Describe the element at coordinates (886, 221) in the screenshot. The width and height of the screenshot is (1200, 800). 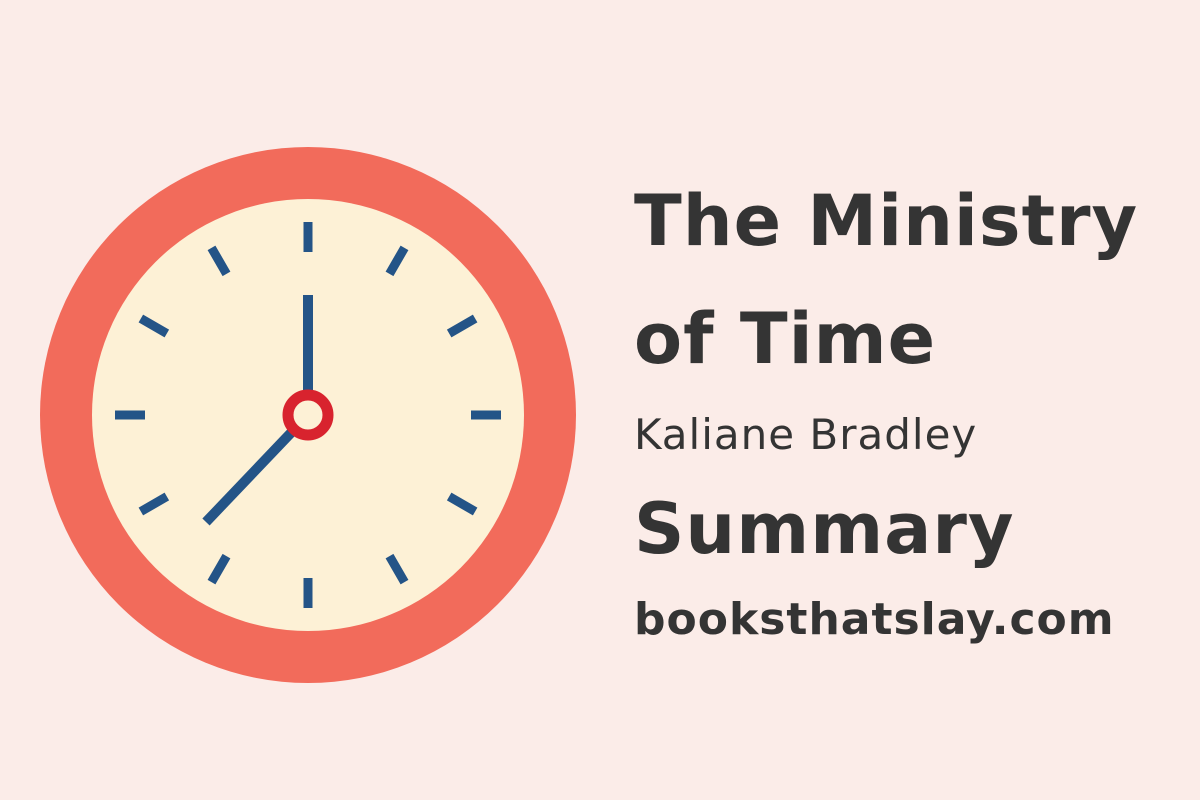
I see `title-line-1: The Ministry` at that location.